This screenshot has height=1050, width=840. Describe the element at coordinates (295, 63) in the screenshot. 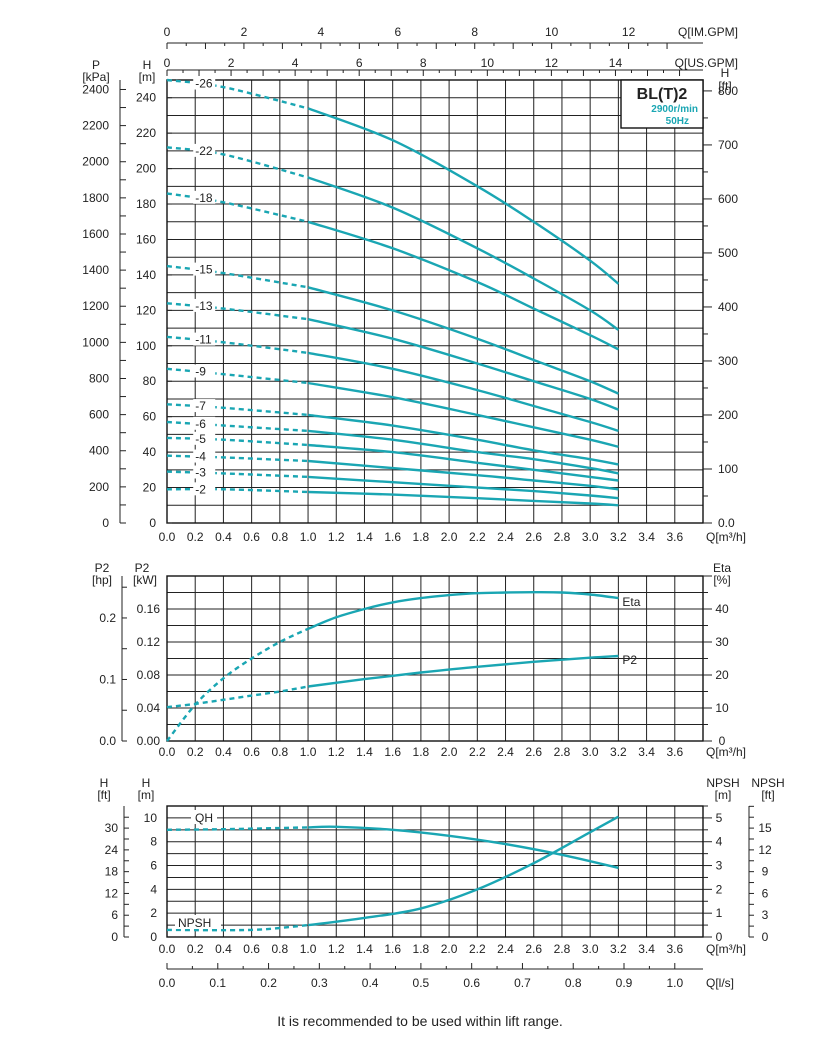

I see `us-gpm-tick-label: 4` at that location.